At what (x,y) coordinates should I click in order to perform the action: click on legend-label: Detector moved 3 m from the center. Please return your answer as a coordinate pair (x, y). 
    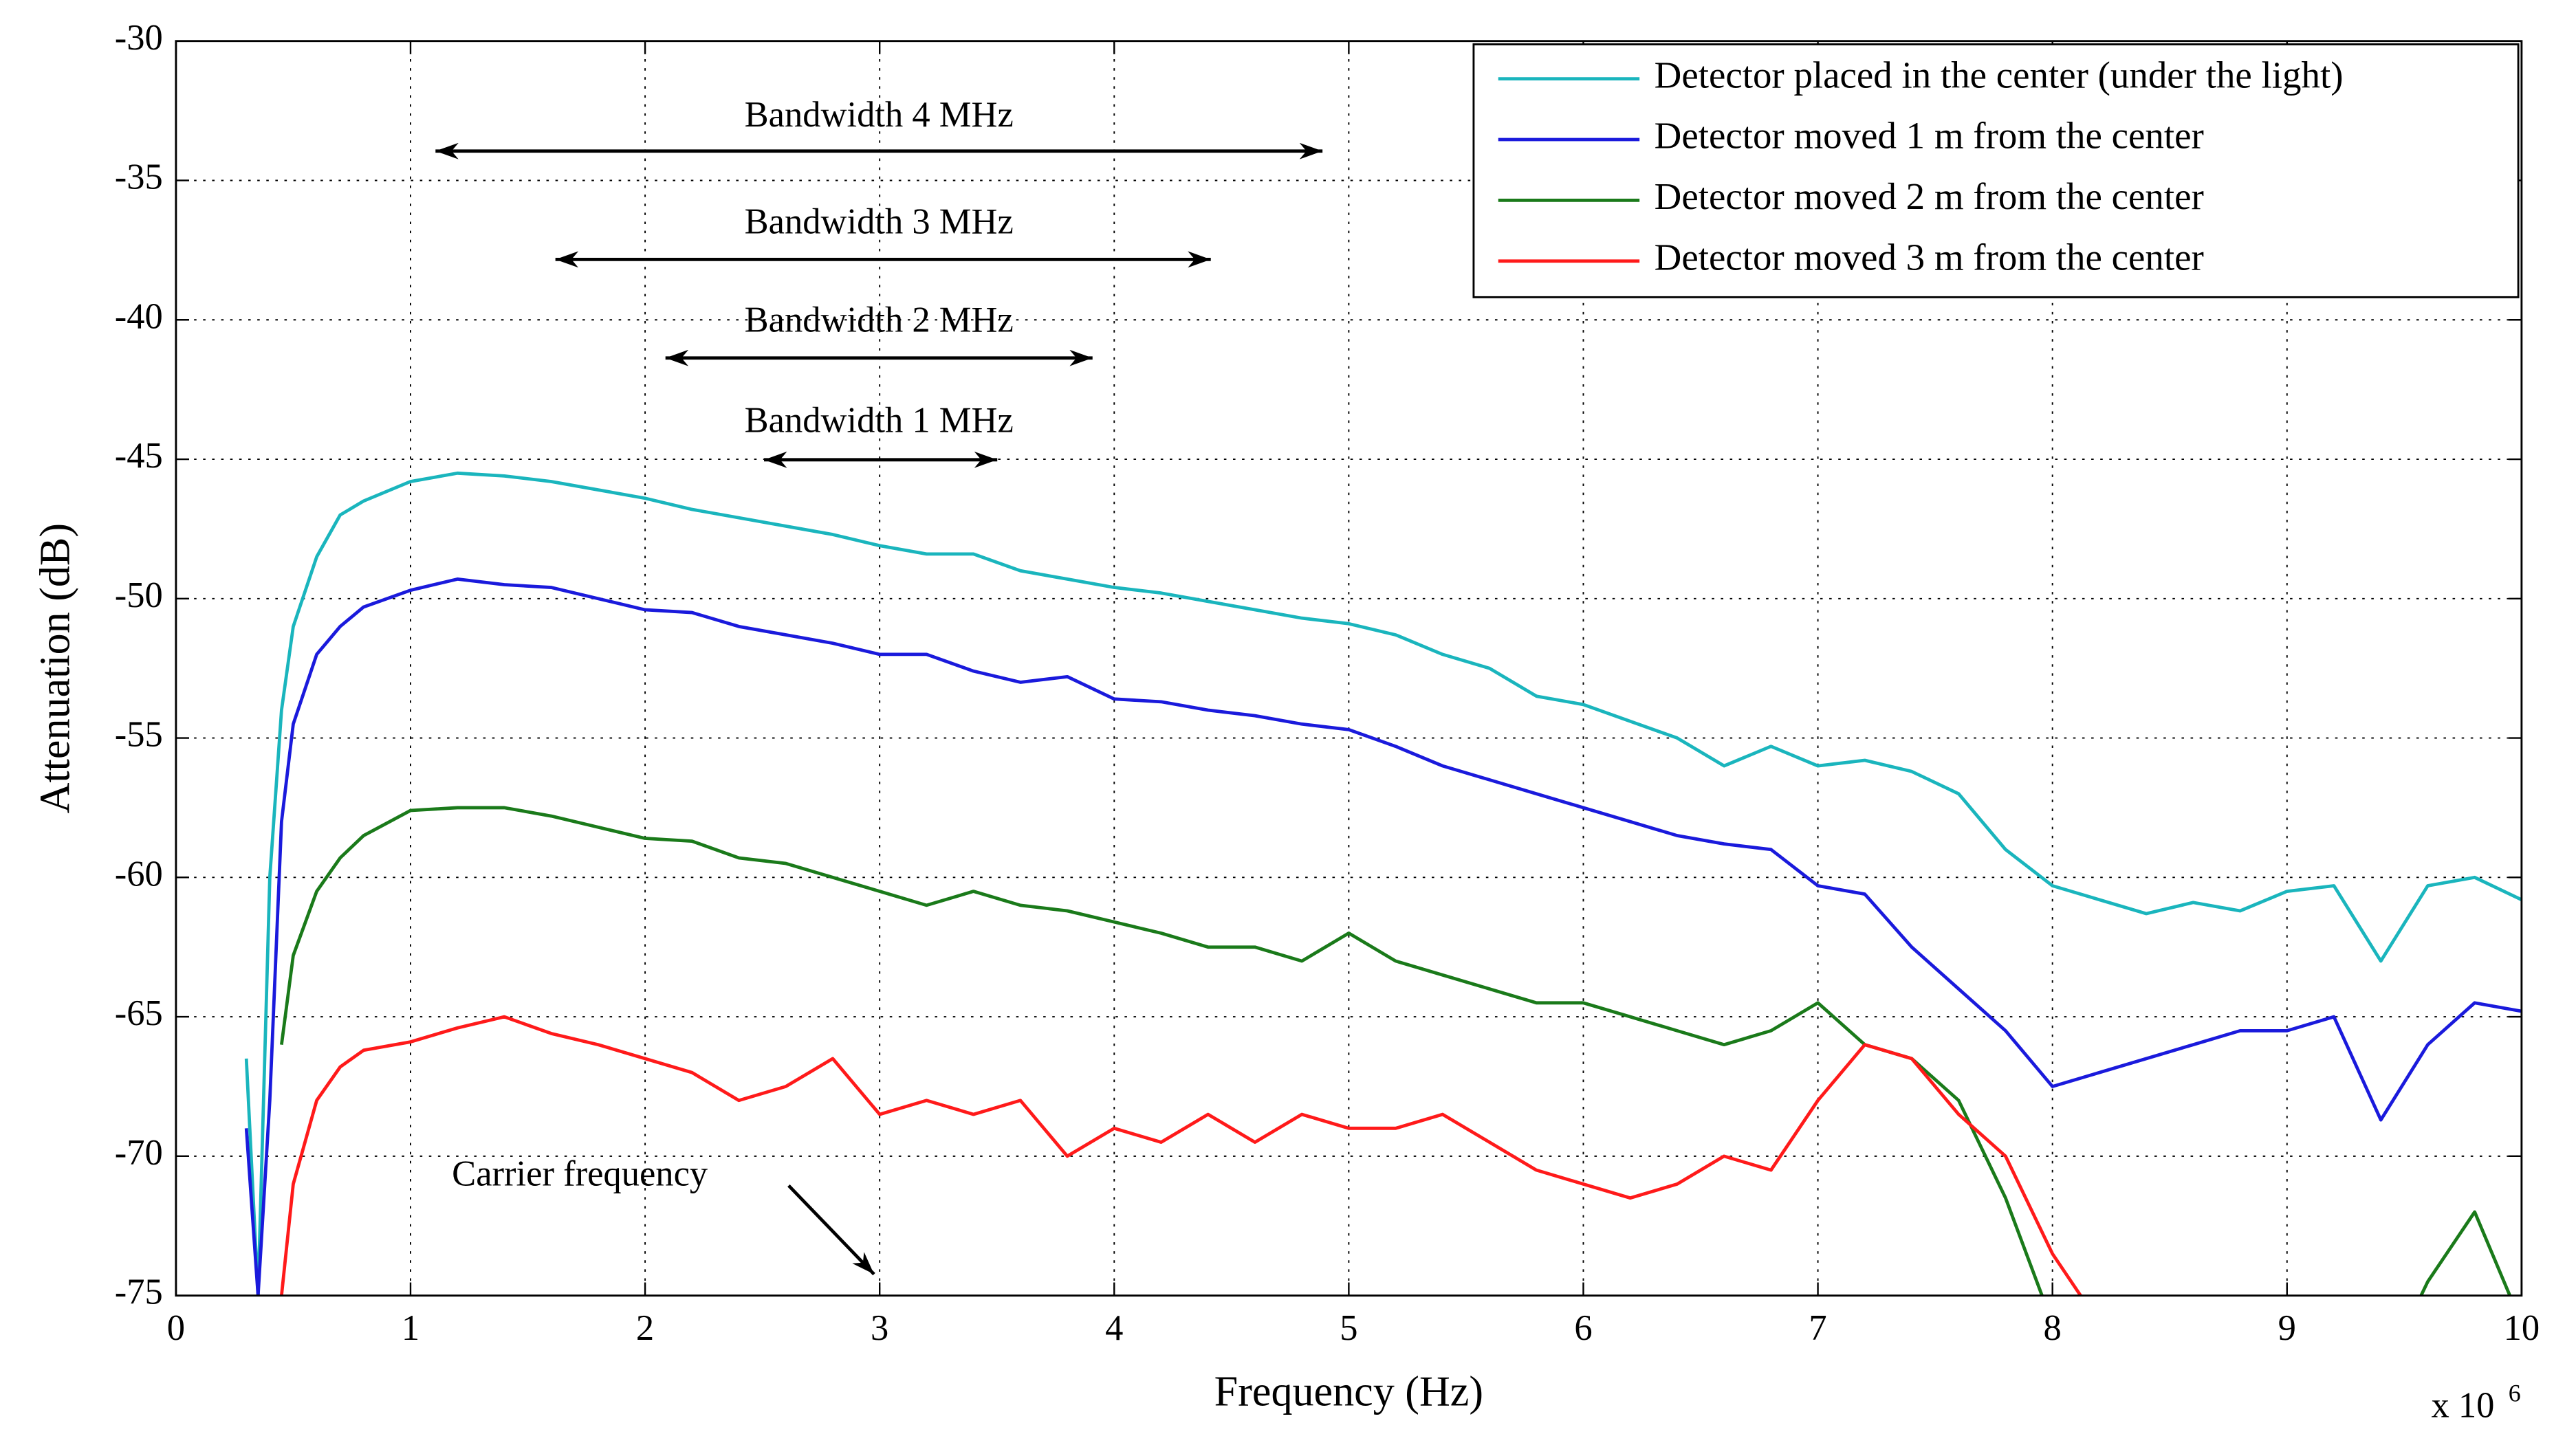
    Looking at the image, I should click on (1929, 257).